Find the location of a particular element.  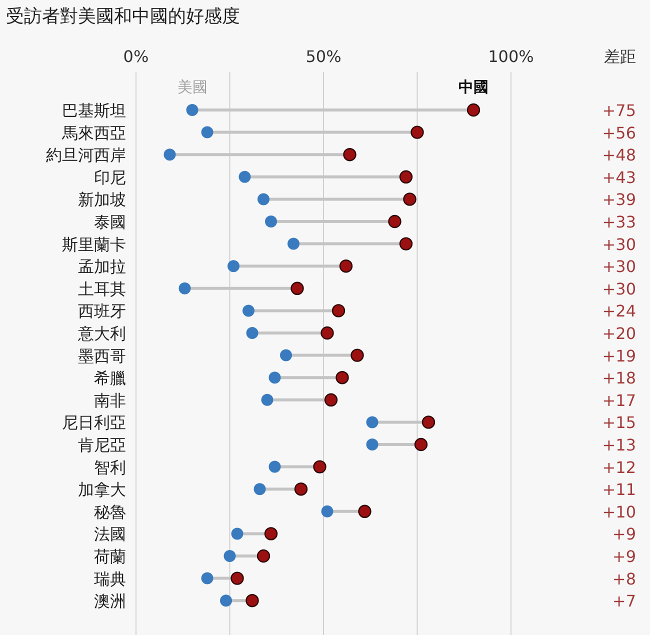

x-tick-label: 0% is located at coordinates (136, 56).